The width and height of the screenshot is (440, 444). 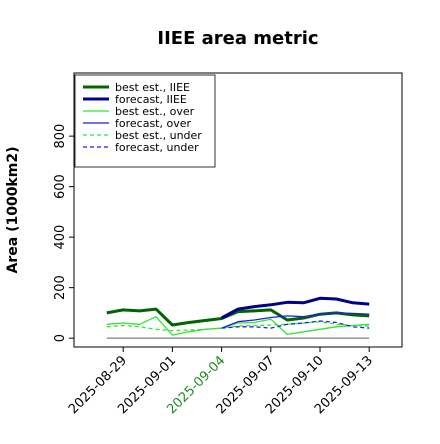 What do you see at coordinates (158, 135) in the screenshot?
I see `legend-label: best est., under` at bounding box center [158, 135].